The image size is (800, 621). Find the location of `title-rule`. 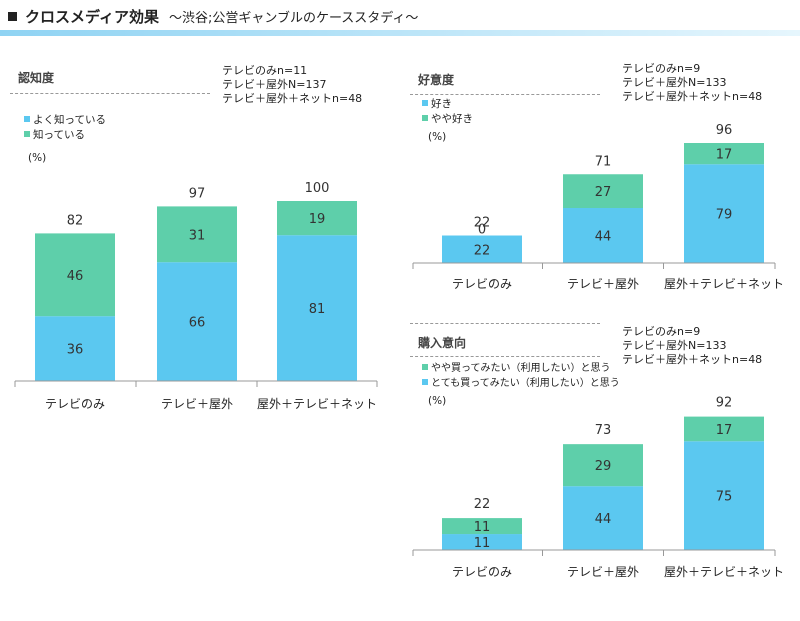

title-rule is located at coordinates (400, 33).